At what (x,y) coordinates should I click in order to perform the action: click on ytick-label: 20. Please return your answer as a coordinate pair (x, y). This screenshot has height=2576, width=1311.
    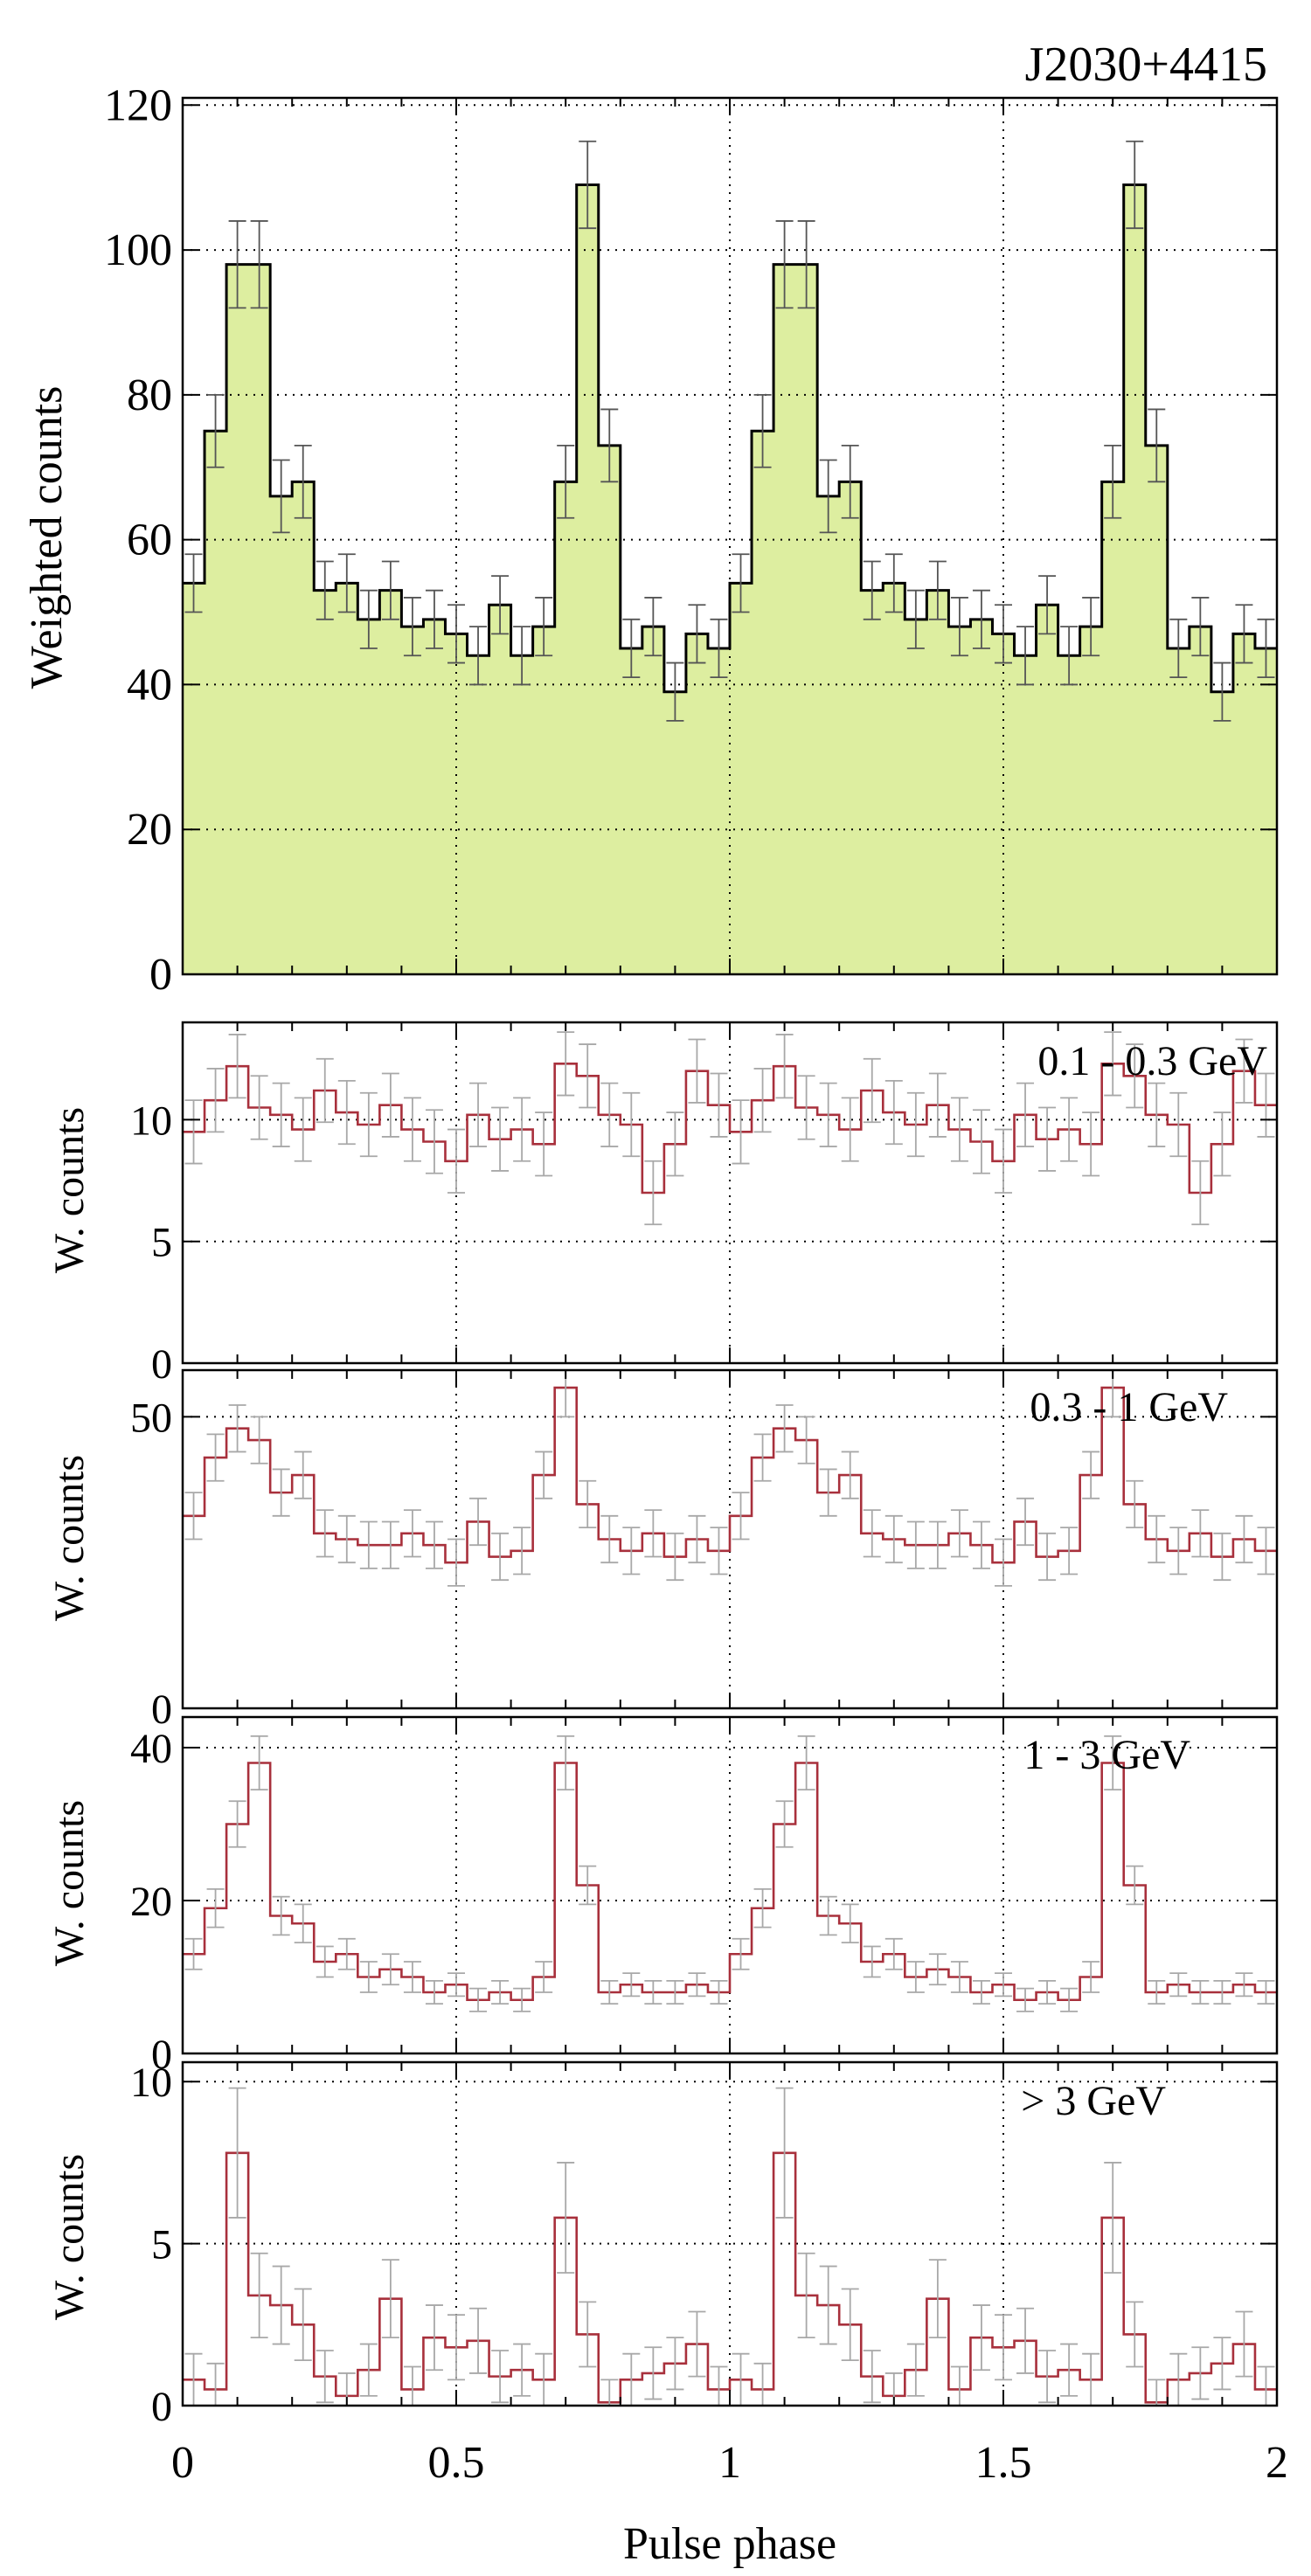
    Looking at the image, I should click on (149, 830).